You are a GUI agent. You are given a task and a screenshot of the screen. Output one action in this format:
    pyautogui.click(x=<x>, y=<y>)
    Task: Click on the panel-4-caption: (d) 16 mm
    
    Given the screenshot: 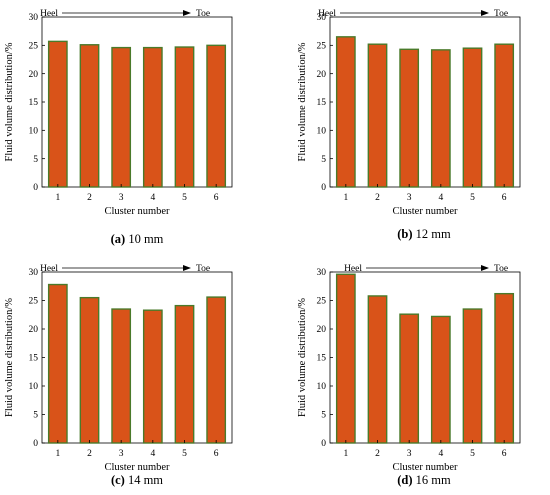 What is the action you would take?
    pyautogui.click(x=424, y=480)
    